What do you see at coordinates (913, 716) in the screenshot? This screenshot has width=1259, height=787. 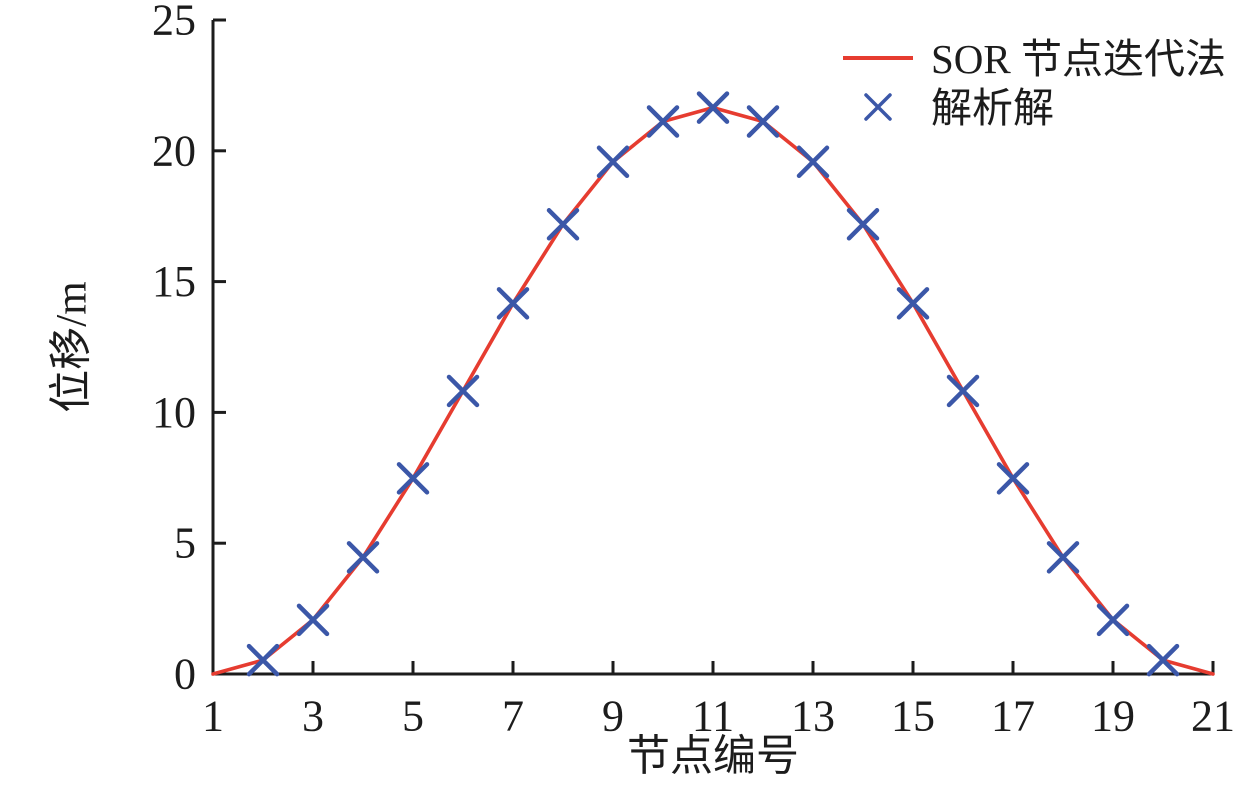 I see `x-tick-label: 15` at bounding box center [913, 716].